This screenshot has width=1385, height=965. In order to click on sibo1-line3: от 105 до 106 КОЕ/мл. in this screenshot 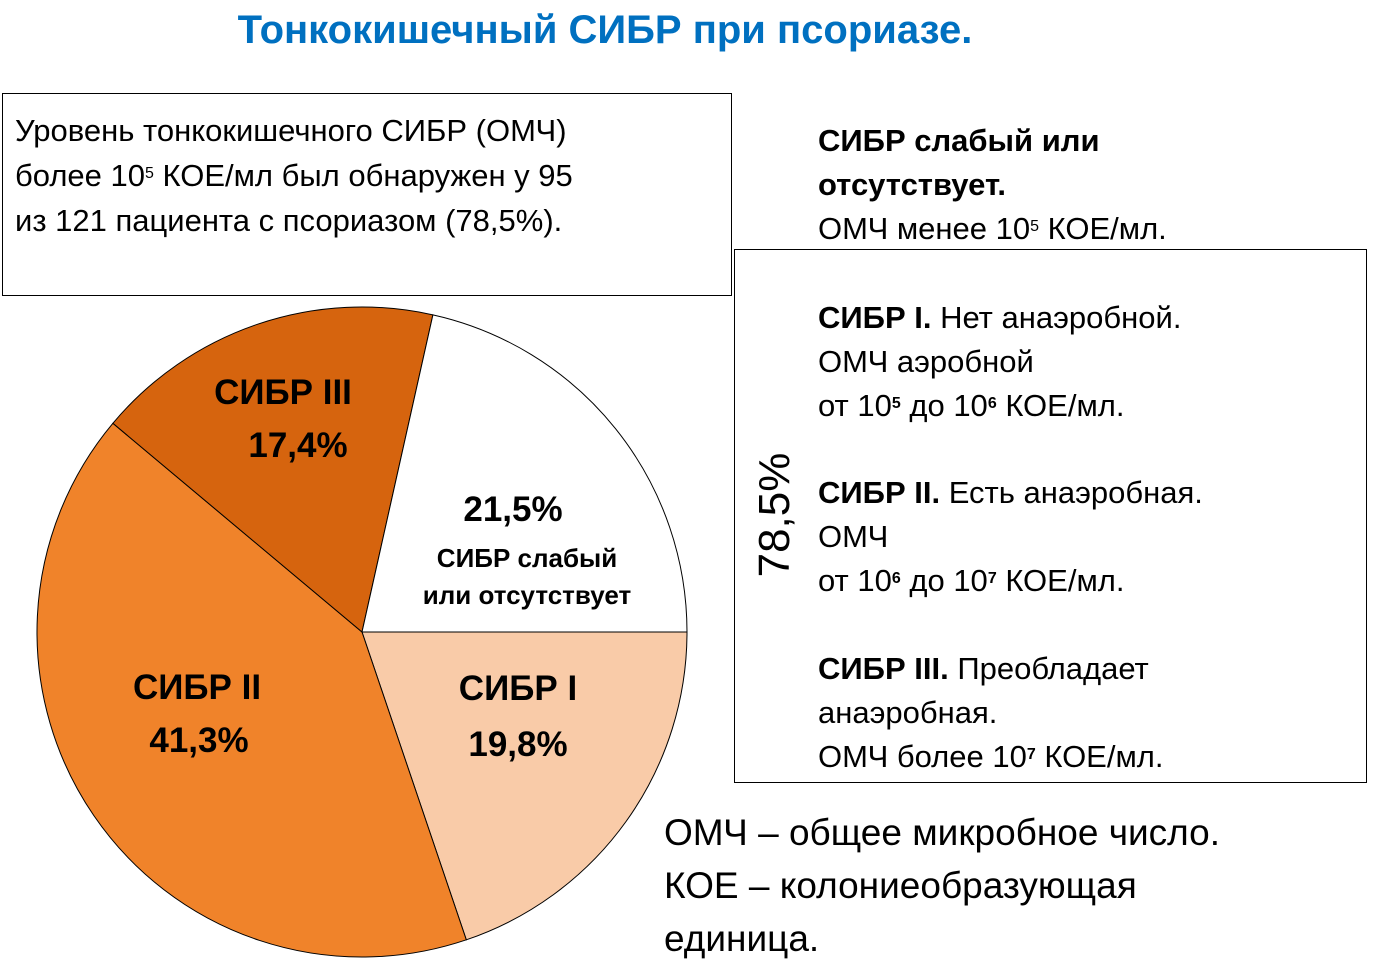, I will do `click(971, 405)`.